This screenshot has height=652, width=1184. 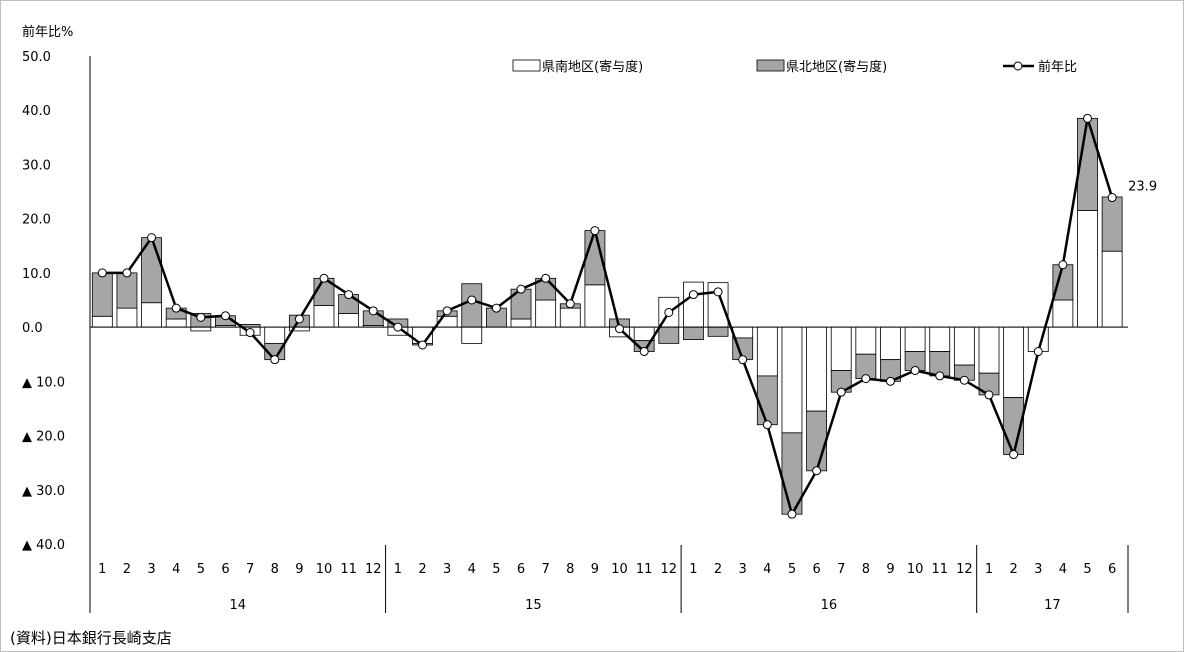 What do you see at coordinates (770, 65) in the screenshot?
I see `legend-swatch-north` at bounding box center [770, 65].